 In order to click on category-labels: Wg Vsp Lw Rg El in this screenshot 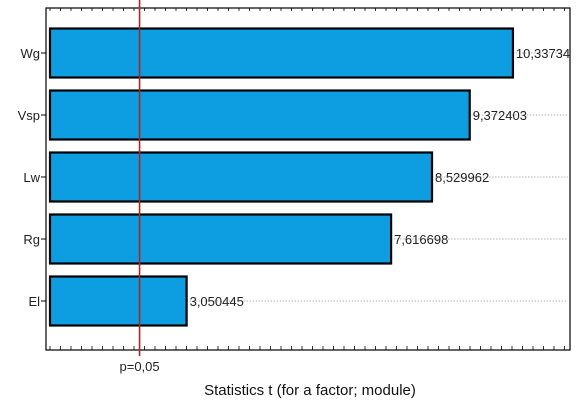, I will do `click(29, 177)`.